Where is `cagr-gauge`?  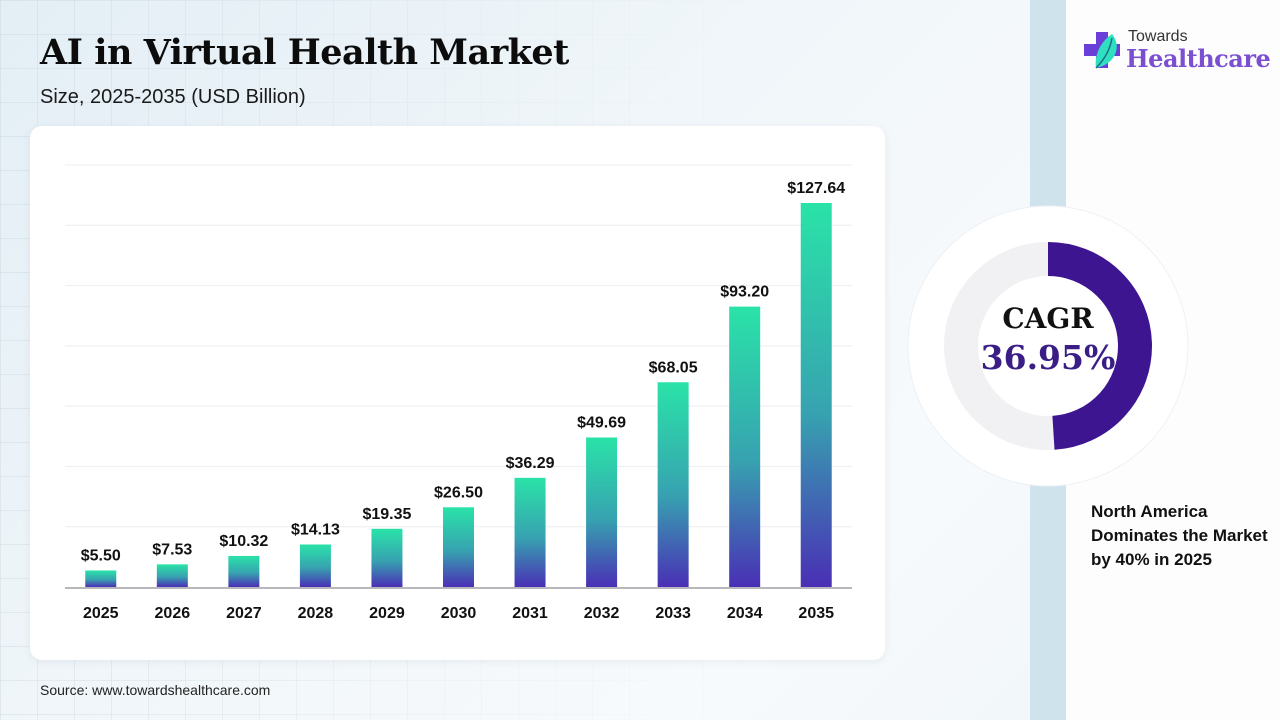 cagr-gauge is located at coordinates (1048, 346).